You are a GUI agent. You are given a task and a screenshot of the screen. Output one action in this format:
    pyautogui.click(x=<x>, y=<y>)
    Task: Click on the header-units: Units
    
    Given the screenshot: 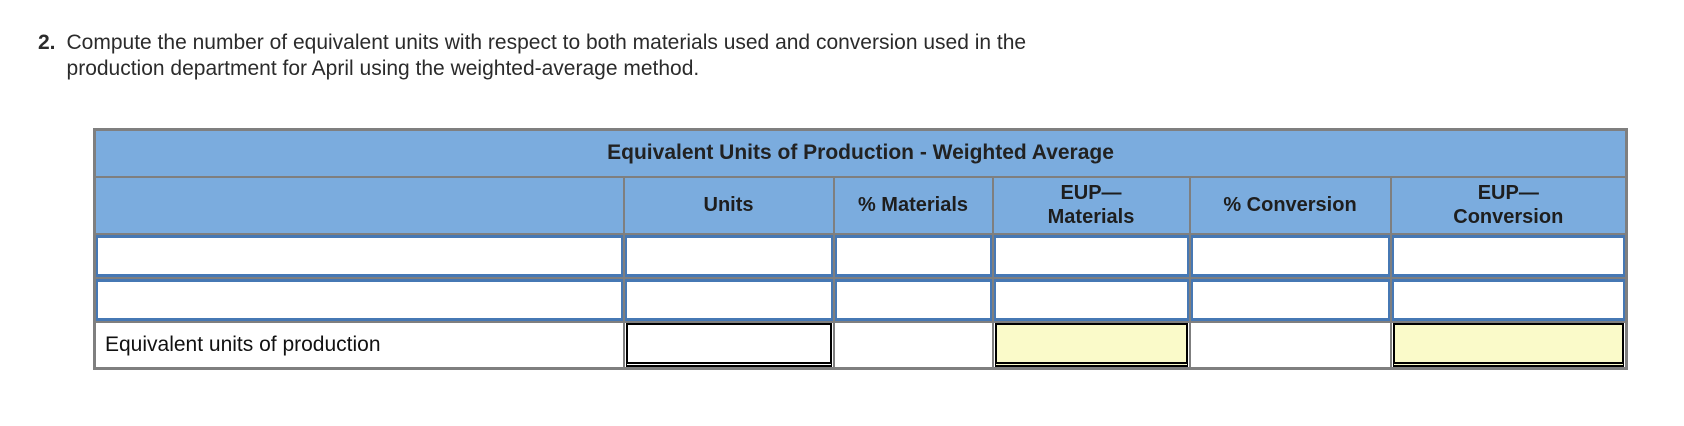 What is the action you would take?
    pyautogui.click(x=728, y=205)
    